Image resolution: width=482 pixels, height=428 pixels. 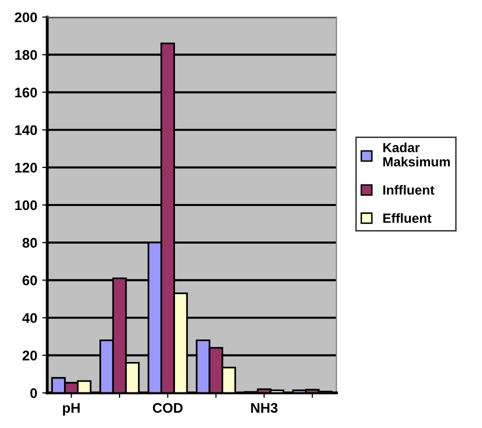 I want to click on y-tick-label: 180, so click(x=26, y=55).